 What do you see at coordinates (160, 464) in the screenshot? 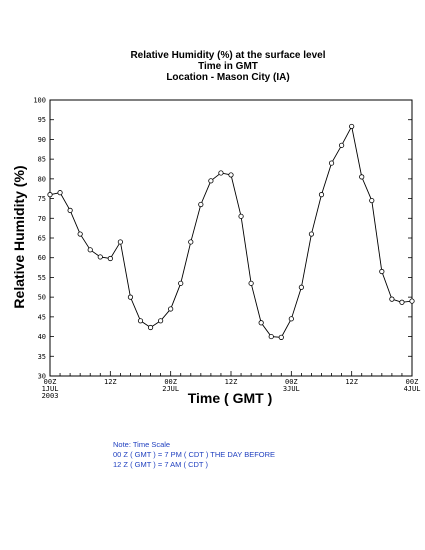
I see `note-line-12z: 12 Z ( GMT ) = 7 AM ( CDT )` at bounding box center [160, 464].